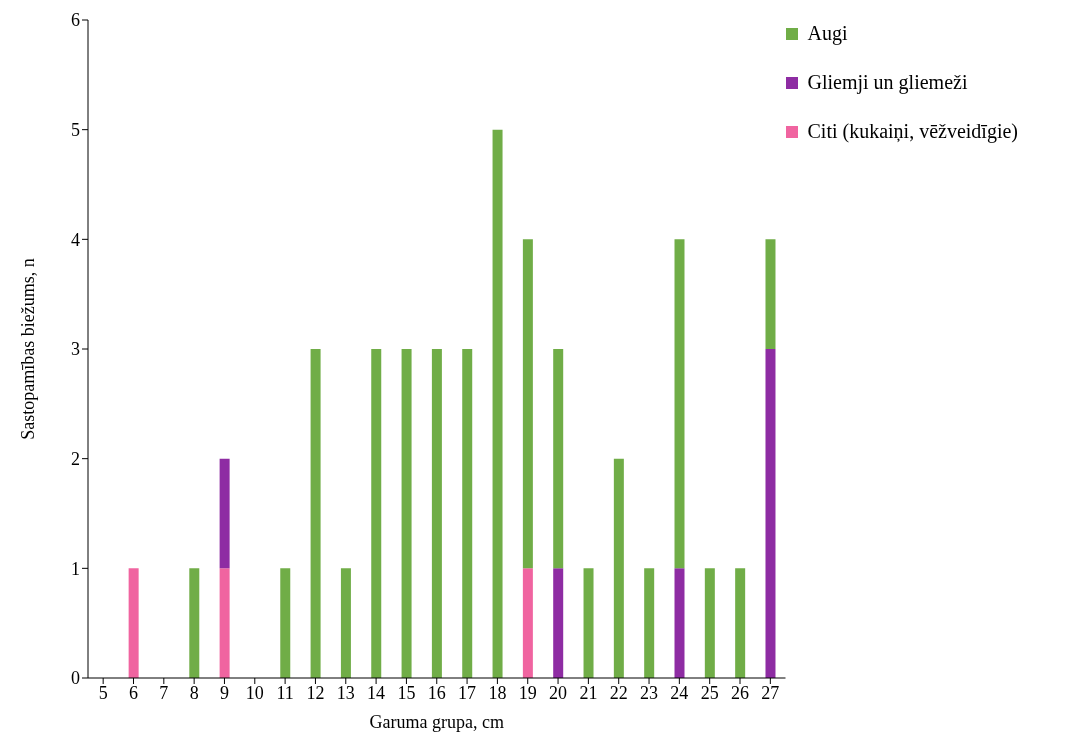  Describe the element at coordinates (770, 692) in the screenshot. I see `x-tick-label: 27` at that location.